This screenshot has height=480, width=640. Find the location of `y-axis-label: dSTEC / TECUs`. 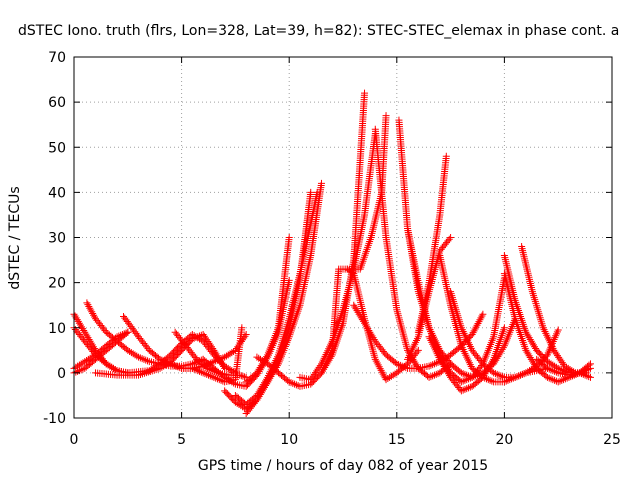

y-axis-label: dSTEC / TECUs is located at coordinates (15, 237).